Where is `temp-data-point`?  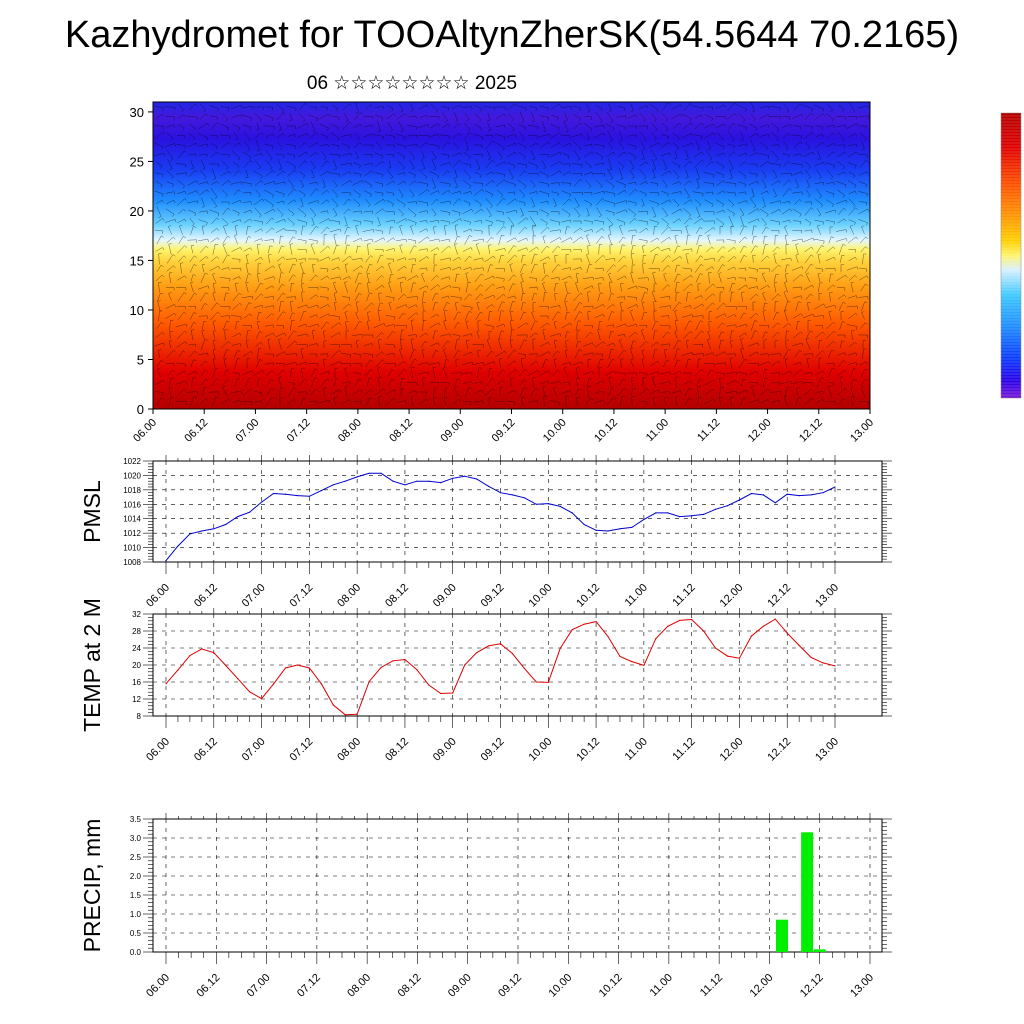
temp-data-point is located at coordinates (500, 644).